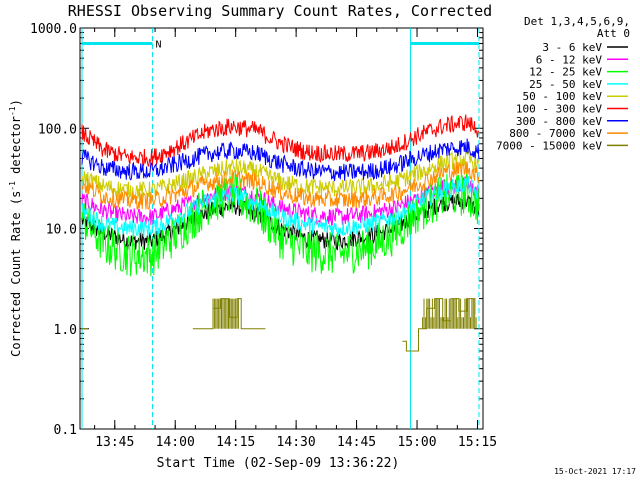 This screenshot has width=640, height=480. Describe the element at coordinates (278, 463) in the screenshot. I see `x-axis-label: Start Time (02-Sep-09 13:36:22)` at that location.